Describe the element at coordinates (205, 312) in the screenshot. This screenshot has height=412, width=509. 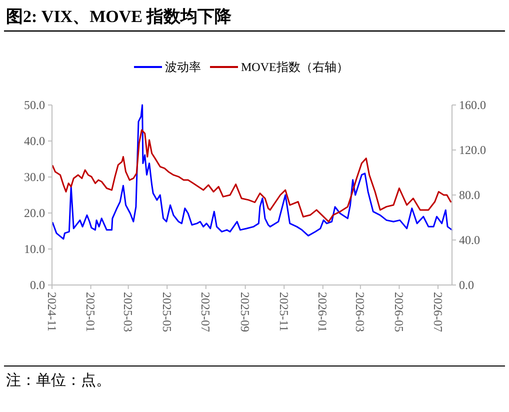
I see `x-tick-label: 2025-07` at that location.